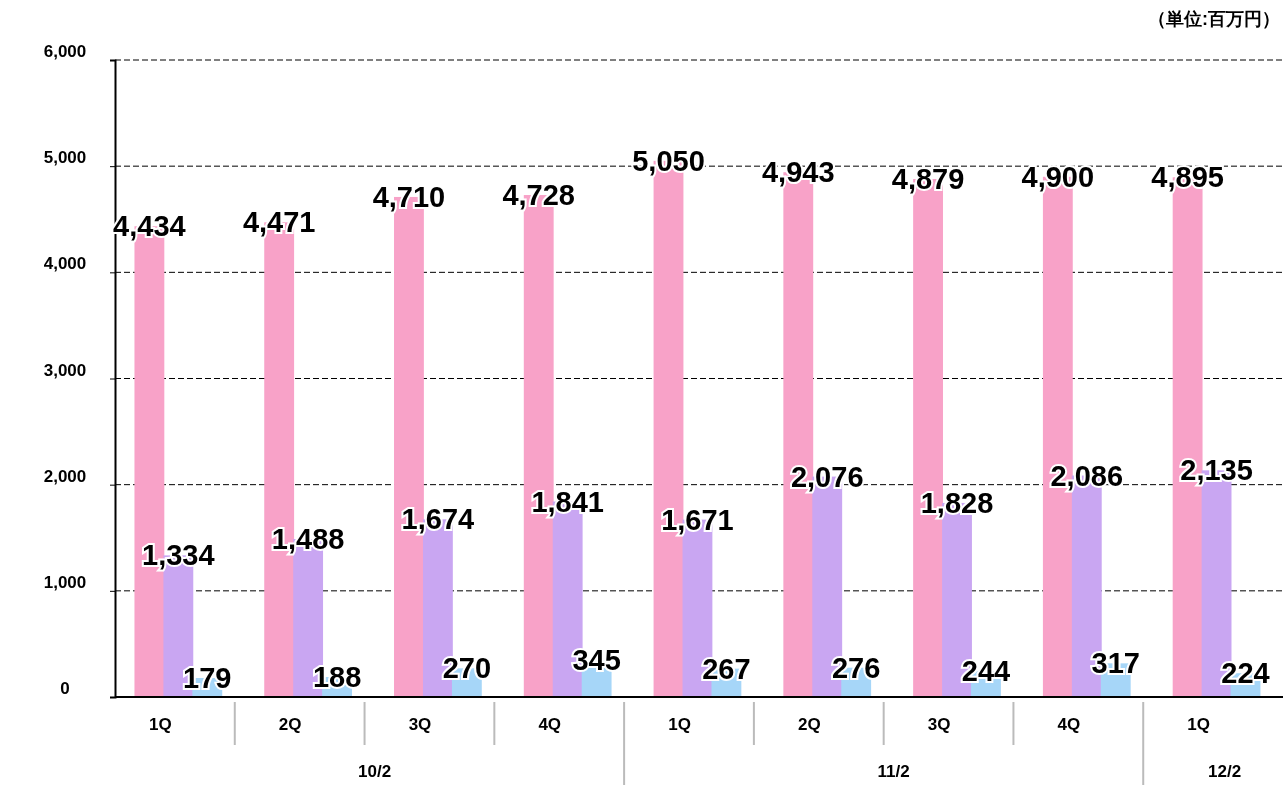 Image resolution: width=1287 pixels, height=787 pixels. Describe the element at coordinates (1225, 771) in the screenshot. I see `text: 12/2` at that location.